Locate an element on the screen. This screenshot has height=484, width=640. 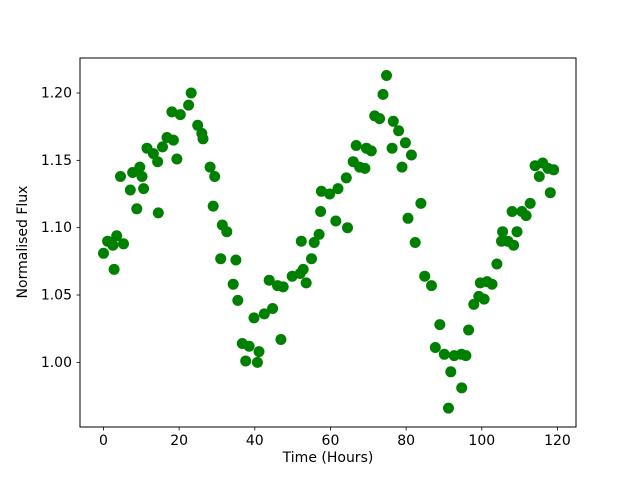
x-tick-label: 0 is located at coordinates (103, 441).